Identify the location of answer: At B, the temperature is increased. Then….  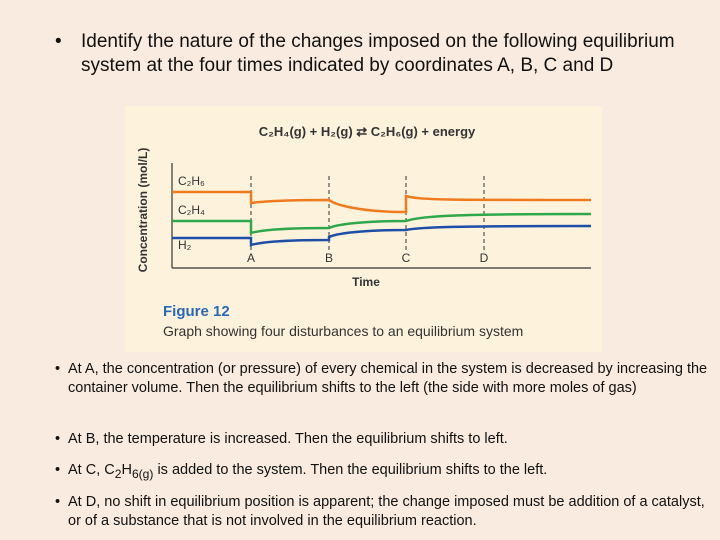
(381, 439).